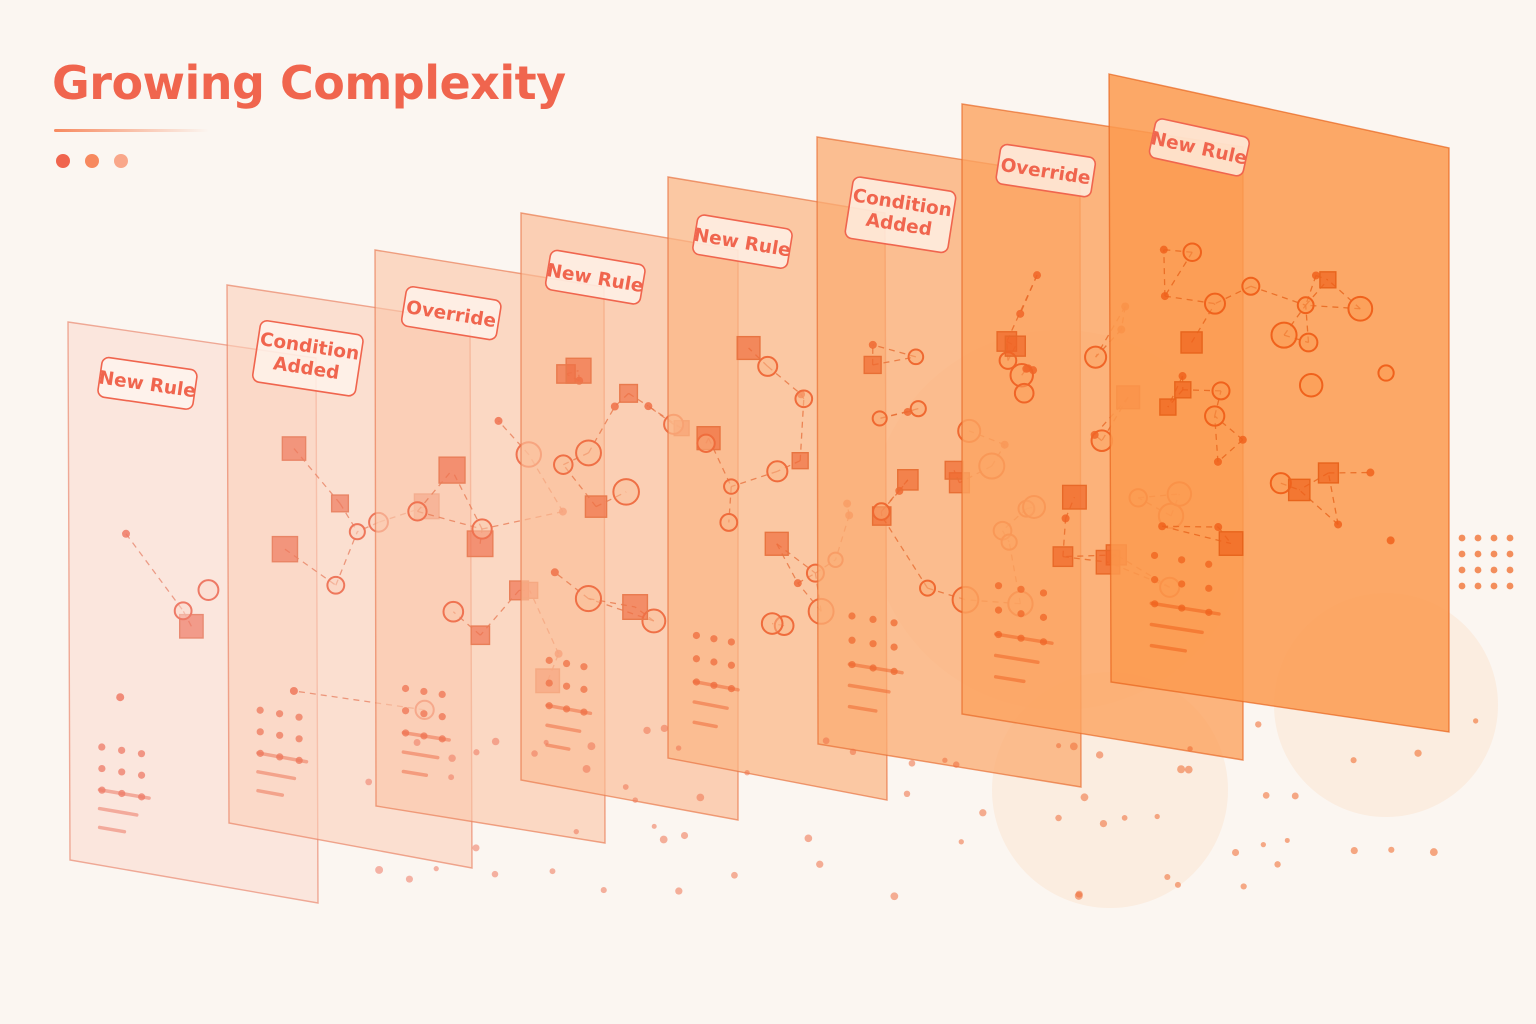 Image resolution: width=1536 pixels, height=1024 pixels. Describe the element at coordinates (309, 83) in the screenshot. I see `page-title: Growing Complexity` at that location.